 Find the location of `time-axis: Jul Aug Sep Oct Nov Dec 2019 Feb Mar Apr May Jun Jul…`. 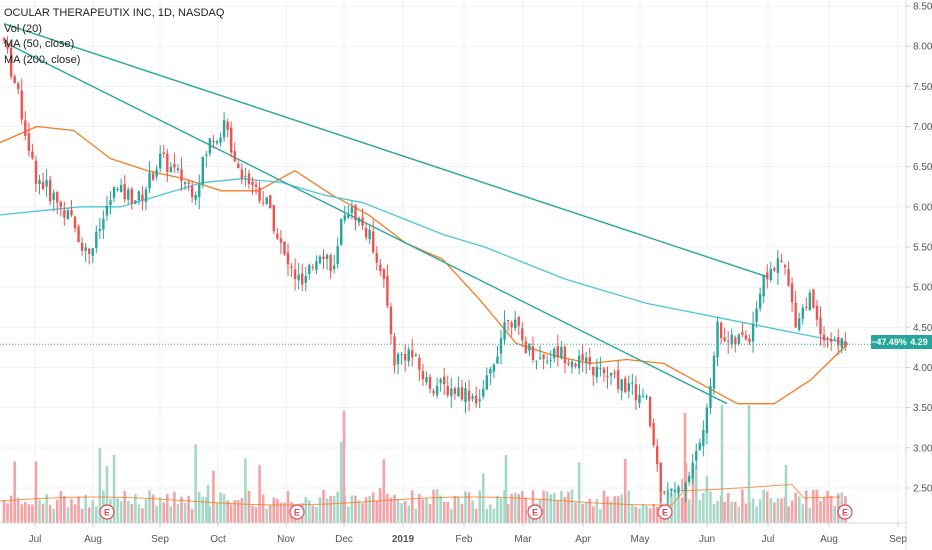

time-axis: Jul Aug Sep Oct Nov Dec 2019 Feb Mar Apr May Jun Jul… is located at coordinates (468, 534).